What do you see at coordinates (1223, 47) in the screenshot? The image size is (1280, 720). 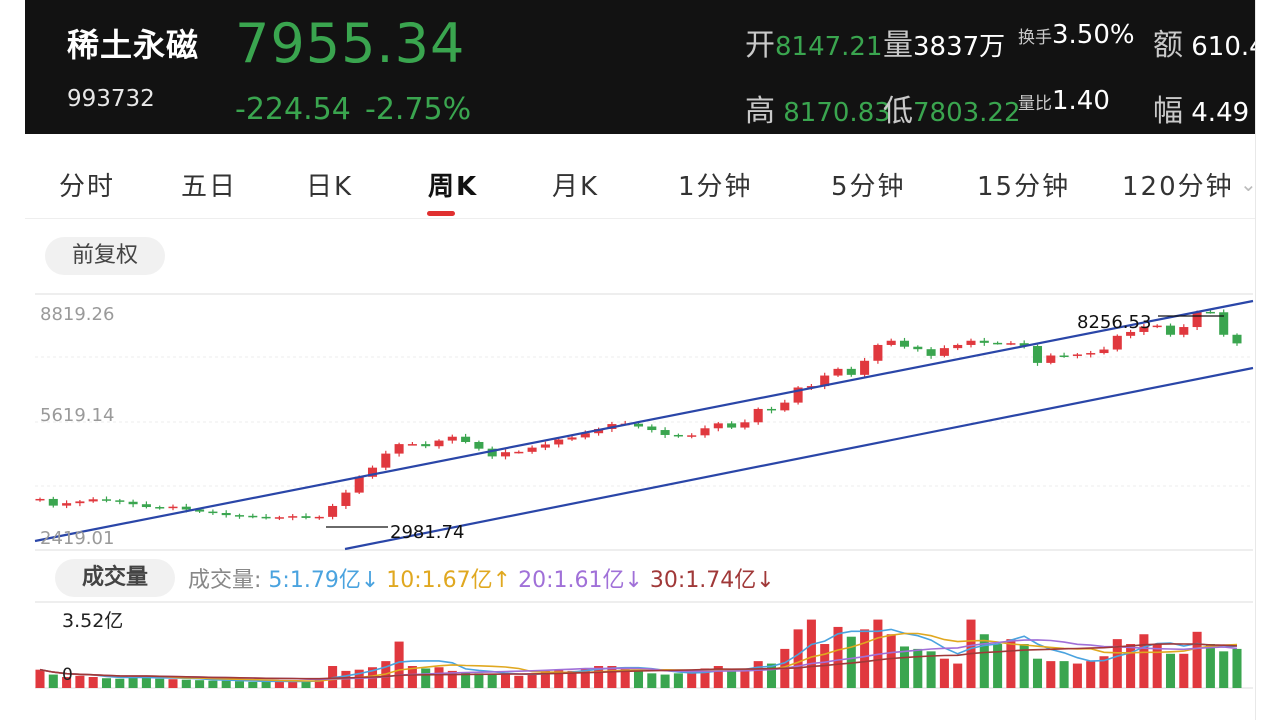 I see `stat-amount-value: 610.4` at bounding box center [1223, 47].